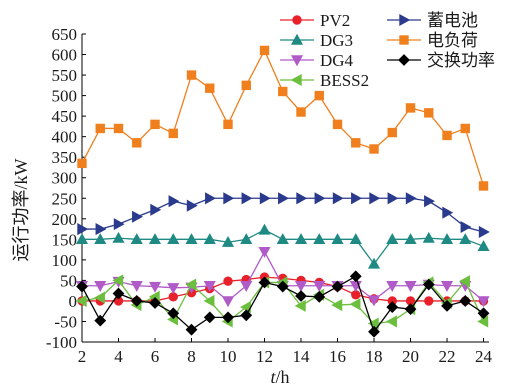 This screenshot has width=507, height=386. Describe the element at coordinates (315, 20) in the screenshot. I see `legend-item-0: PV2` at that location.